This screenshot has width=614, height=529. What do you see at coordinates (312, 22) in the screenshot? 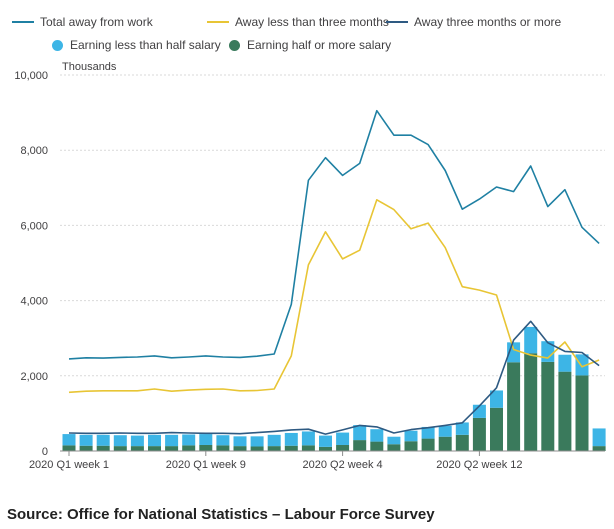
I see `legend-label-less3: Away less than three months` at bounding box center [312, 22].